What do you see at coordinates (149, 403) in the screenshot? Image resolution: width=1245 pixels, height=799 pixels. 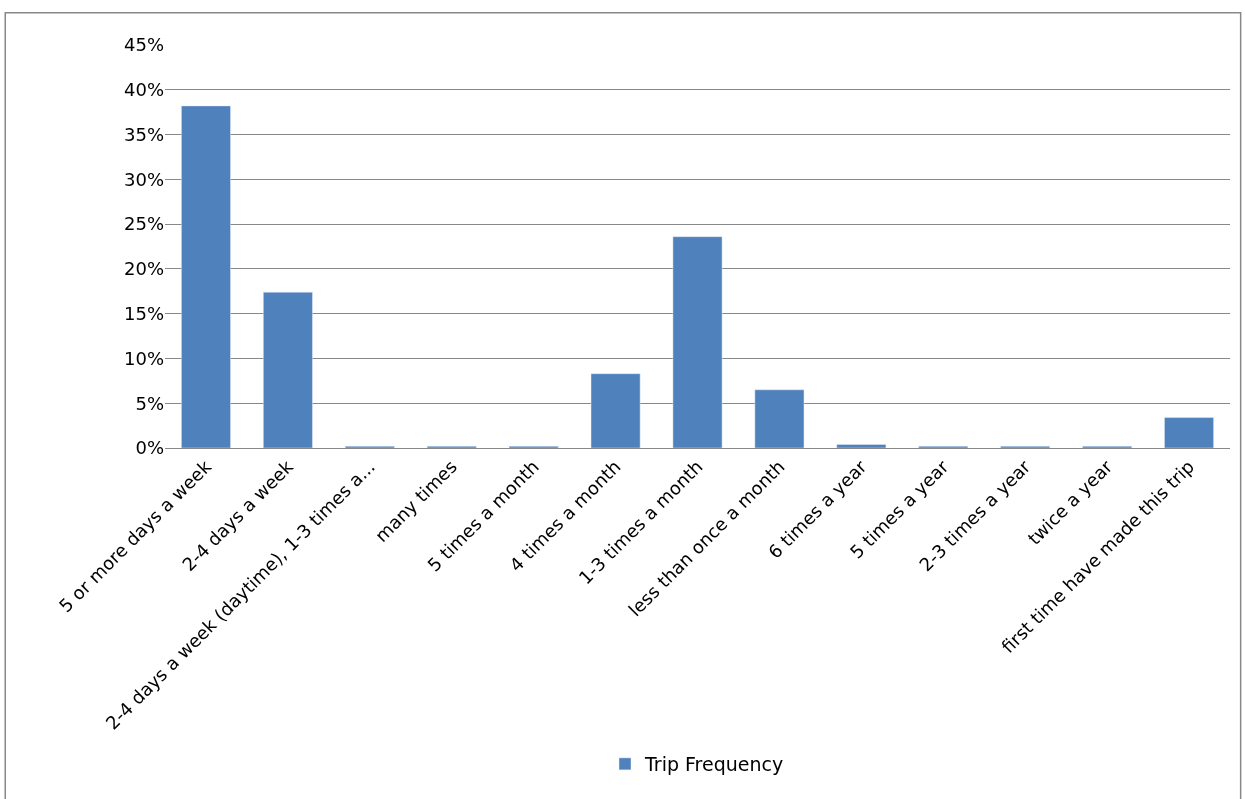 I see `y-tick-label: 5%` at bounding box center [149, 403].